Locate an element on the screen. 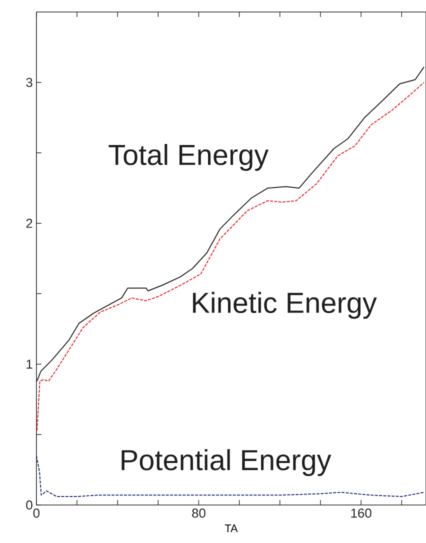  x-tick-label: 80 is located at coordinates (199, 513).